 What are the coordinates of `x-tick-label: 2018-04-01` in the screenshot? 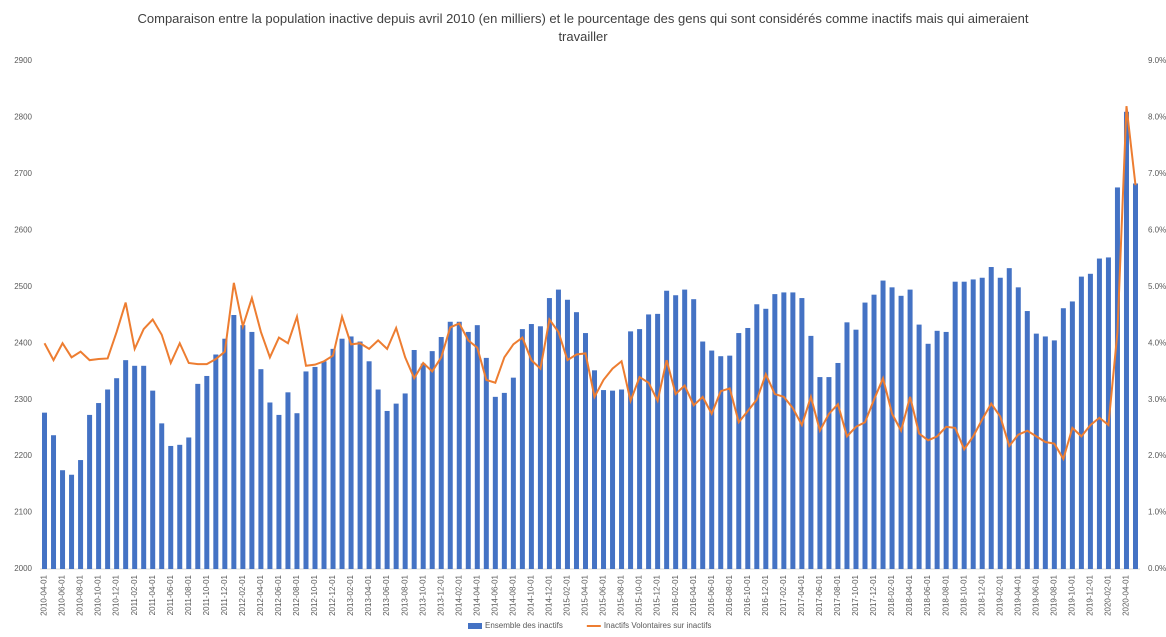 It's located at (909, 594).